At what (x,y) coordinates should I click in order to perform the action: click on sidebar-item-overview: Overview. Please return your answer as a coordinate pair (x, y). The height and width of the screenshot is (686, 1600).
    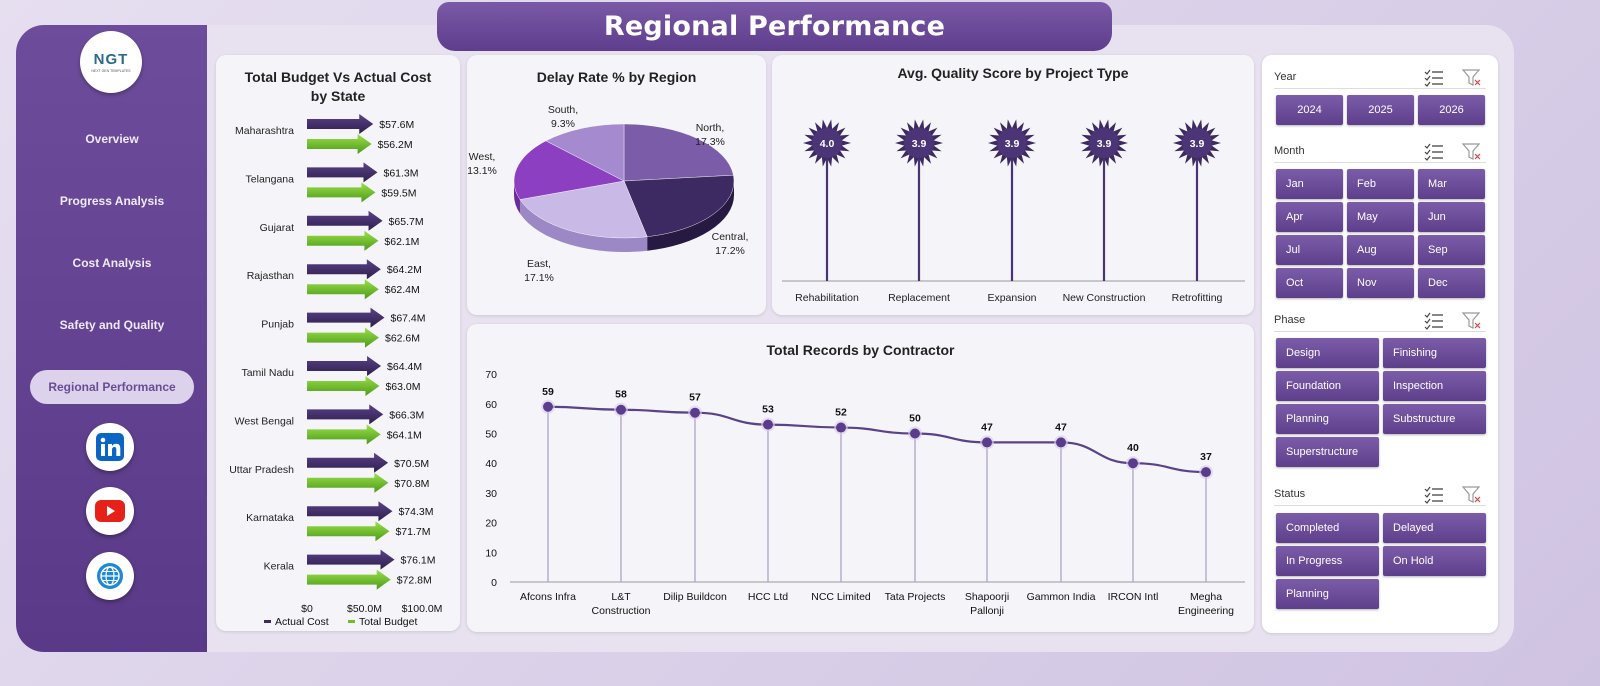
    Looking at the image, I should click on (112, 139).